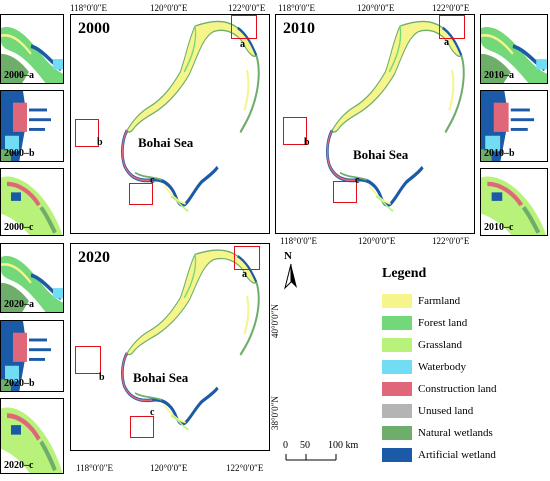 The height and width of the screenshot is (481, 550). What do you see at coordinates (514, 202) in the screenshot?
I see `inset-thumb-2010-c: 2010–c` at bounding box center [514, 202].